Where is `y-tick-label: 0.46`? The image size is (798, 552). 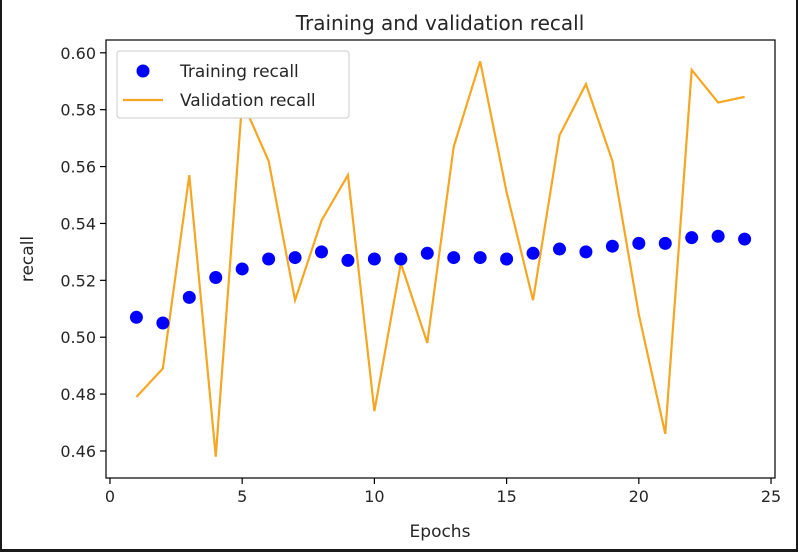
y-tick-label: 0.46 is located at coordinates (78, 451).